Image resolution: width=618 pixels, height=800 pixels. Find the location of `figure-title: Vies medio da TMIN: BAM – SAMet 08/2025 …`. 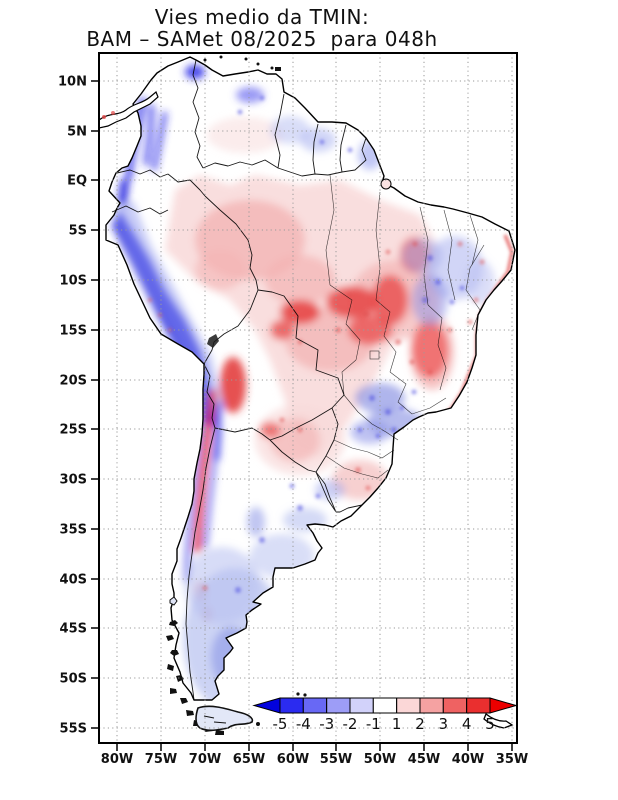

figure-title: Vies medio da TMIN: BAM – SAMet 08/2025 … is located at coordinates (261, 28).